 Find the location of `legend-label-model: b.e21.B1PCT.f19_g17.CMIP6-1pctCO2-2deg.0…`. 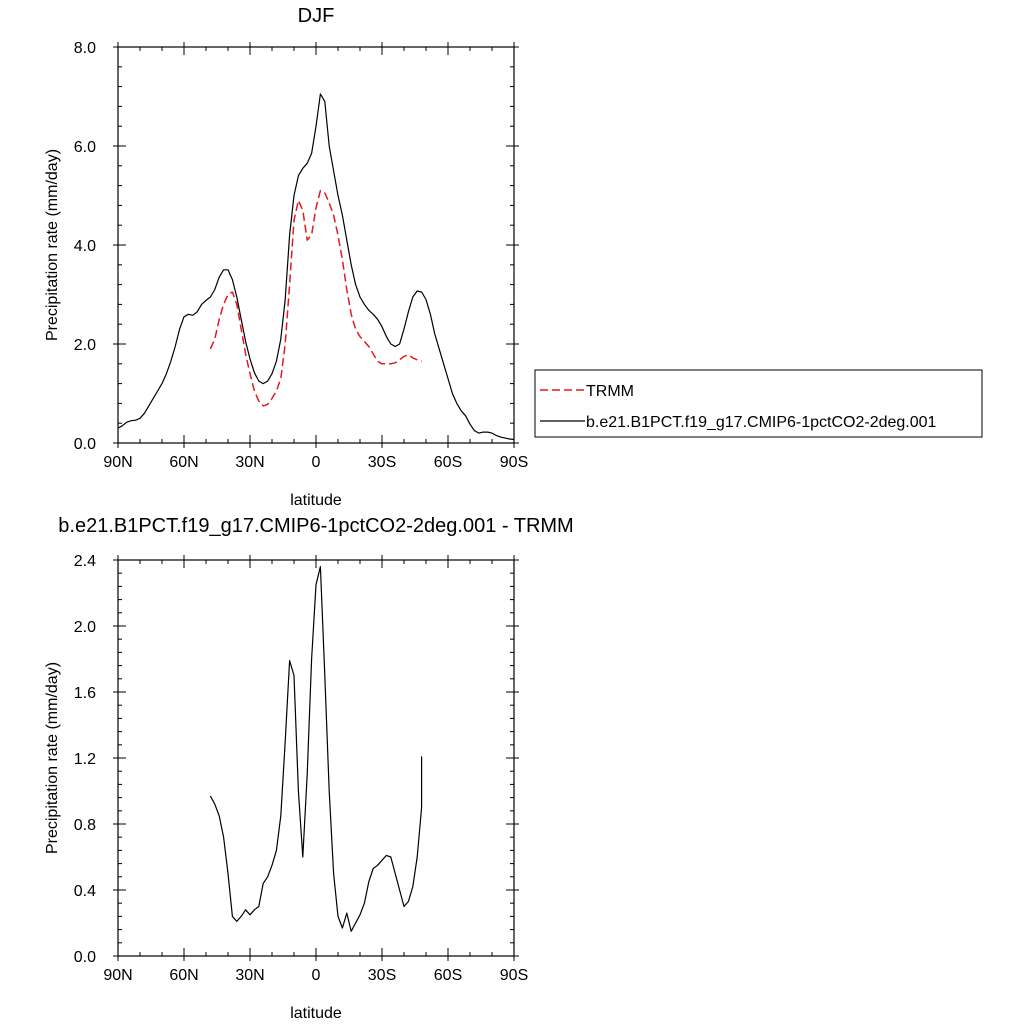

legend-label-model: b.e21.B1PCT.f19_g17.CMIP6-1pctCO2-2deg.0… is located at coordinates (761, 422).